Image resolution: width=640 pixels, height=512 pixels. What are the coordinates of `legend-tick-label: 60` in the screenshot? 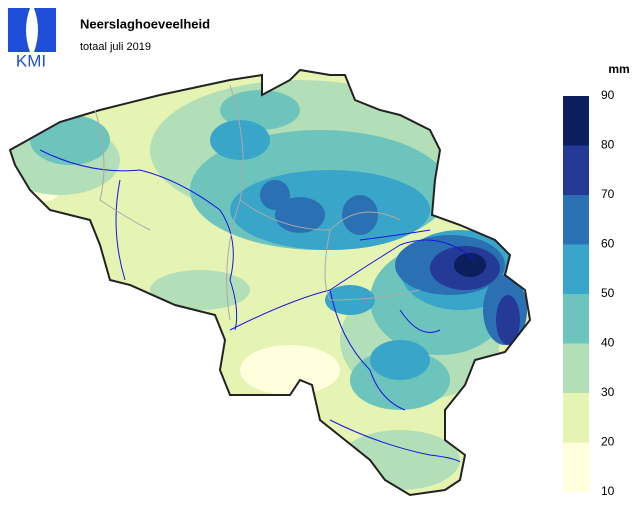 It's located at (608, 244).